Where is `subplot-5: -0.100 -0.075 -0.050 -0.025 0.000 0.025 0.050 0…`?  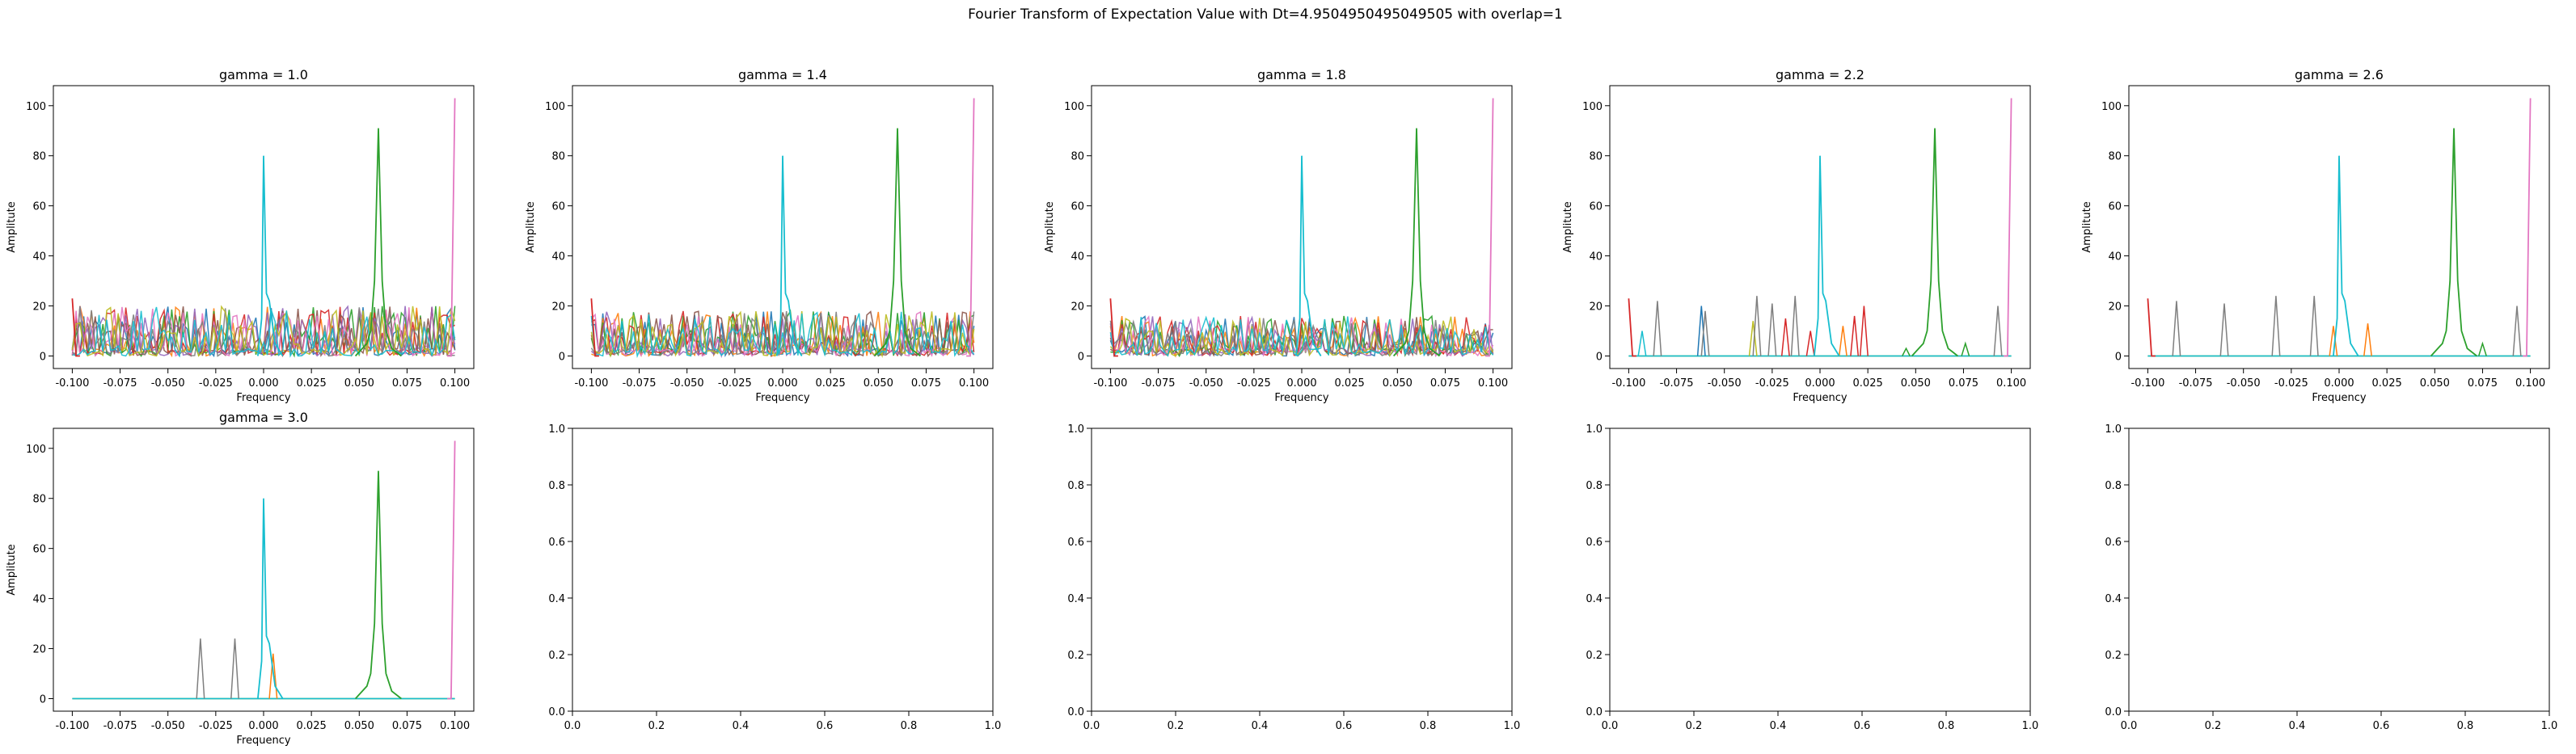 subplot-5: -0.100 -0.075 -0.050 -0.025 0.000 0.025 0.050 0… is located at coordinates (2315, 235).